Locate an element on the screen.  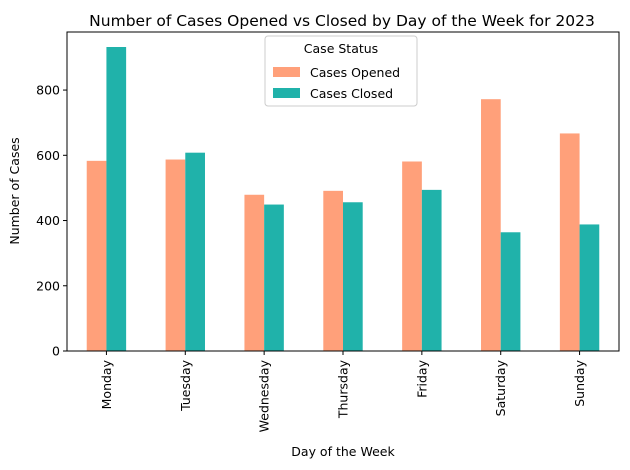
y-tick-label: 800 is located at coordinates (48, 90).